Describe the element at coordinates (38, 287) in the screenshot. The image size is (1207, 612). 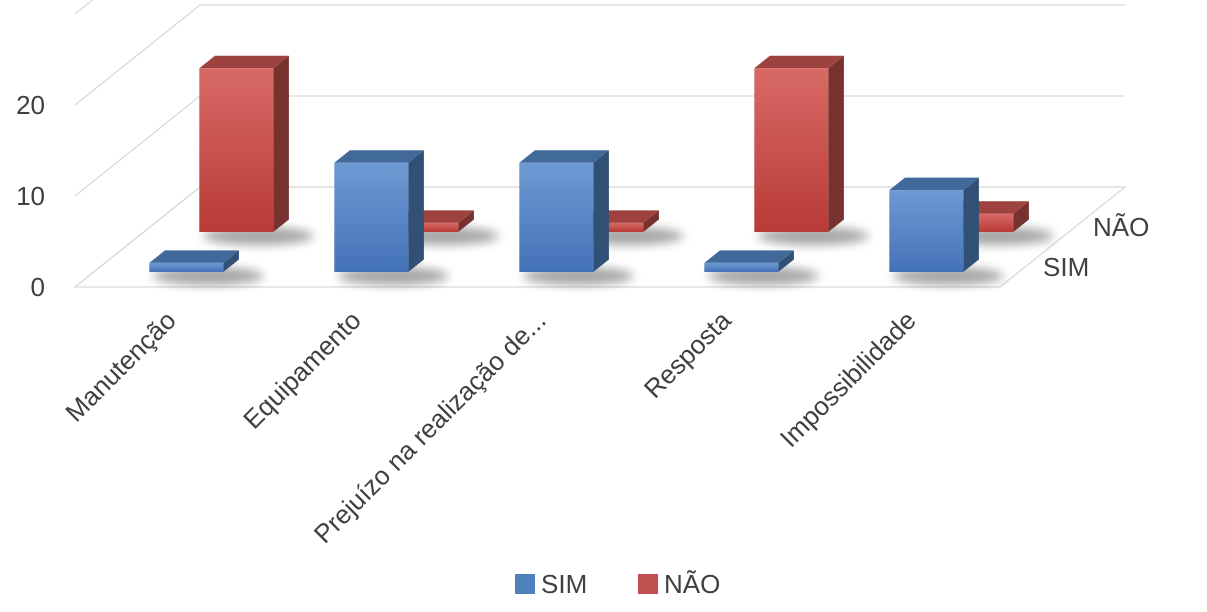
I see `y-tick-label: 0` at that location.